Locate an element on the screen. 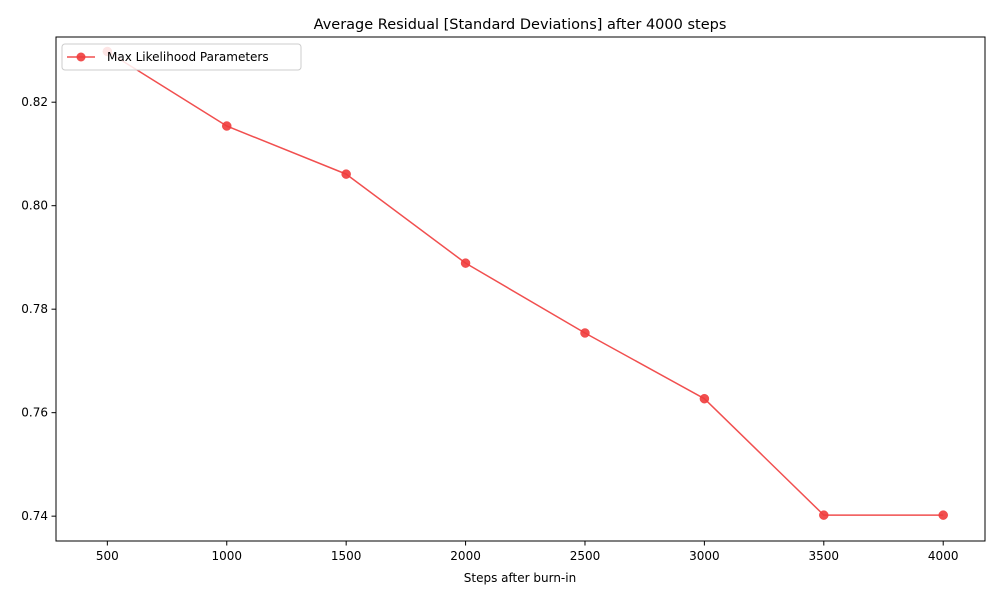  y-axis: 0.74 0.76 0.78 0.80 0.82 is located at coordinates (38, 309).